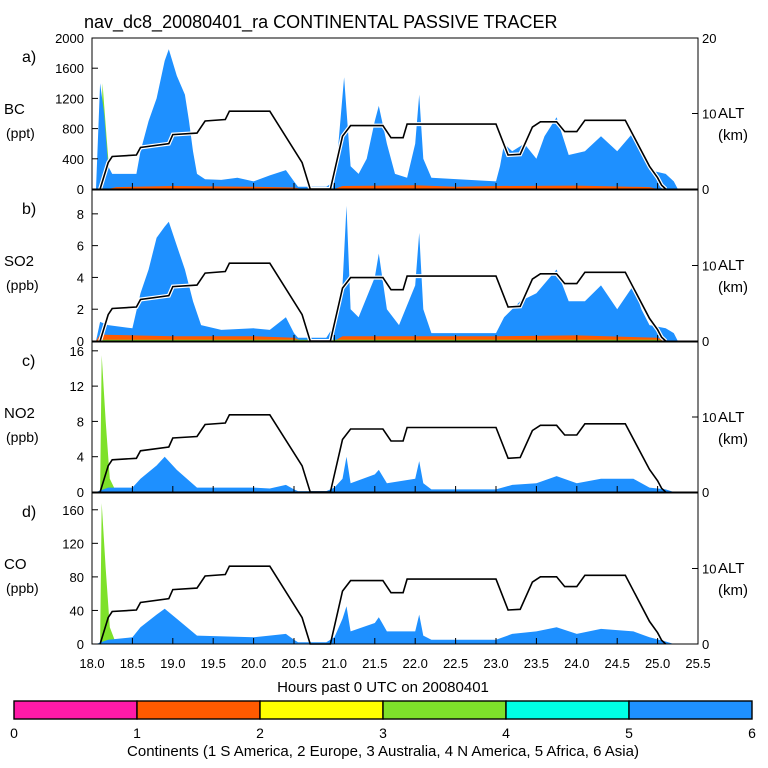 This screenshot has width=768, height=768. I want to click on x-tick-label: 24.5, so click(617, 663).